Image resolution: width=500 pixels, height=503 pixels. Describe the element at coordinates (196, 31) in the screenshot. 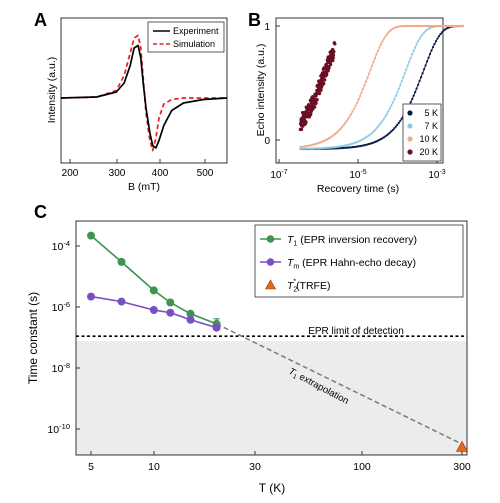

I see `panel-a-legend-label: Experiment` at that location.